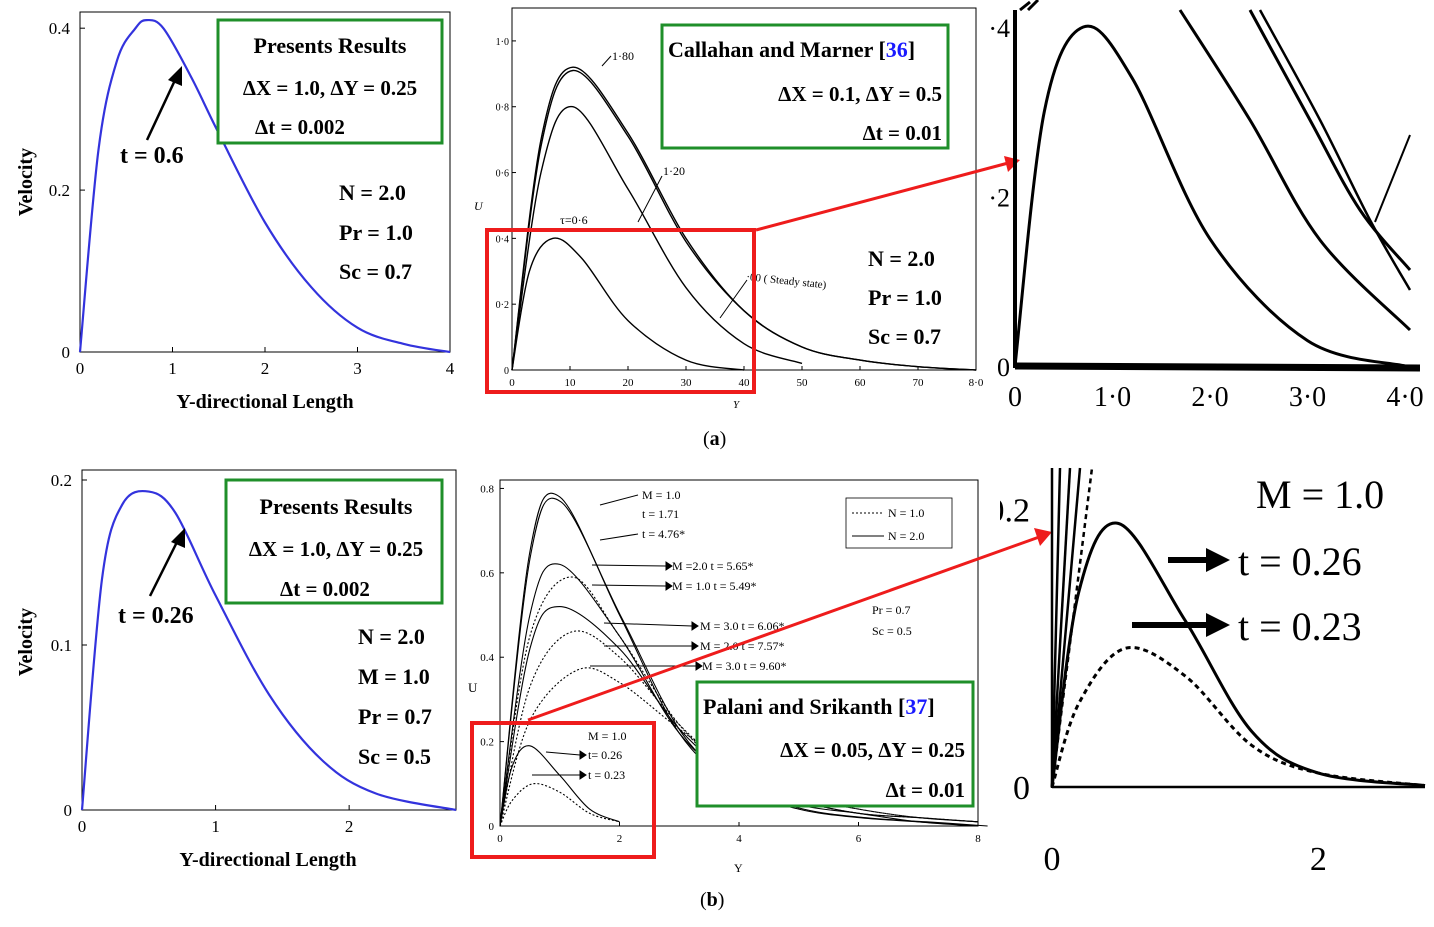  What do you see at coordinates (571, 383) in the screenshot?
I see `xtick-label-a-mid: 10` at bounding box center [571, 383].